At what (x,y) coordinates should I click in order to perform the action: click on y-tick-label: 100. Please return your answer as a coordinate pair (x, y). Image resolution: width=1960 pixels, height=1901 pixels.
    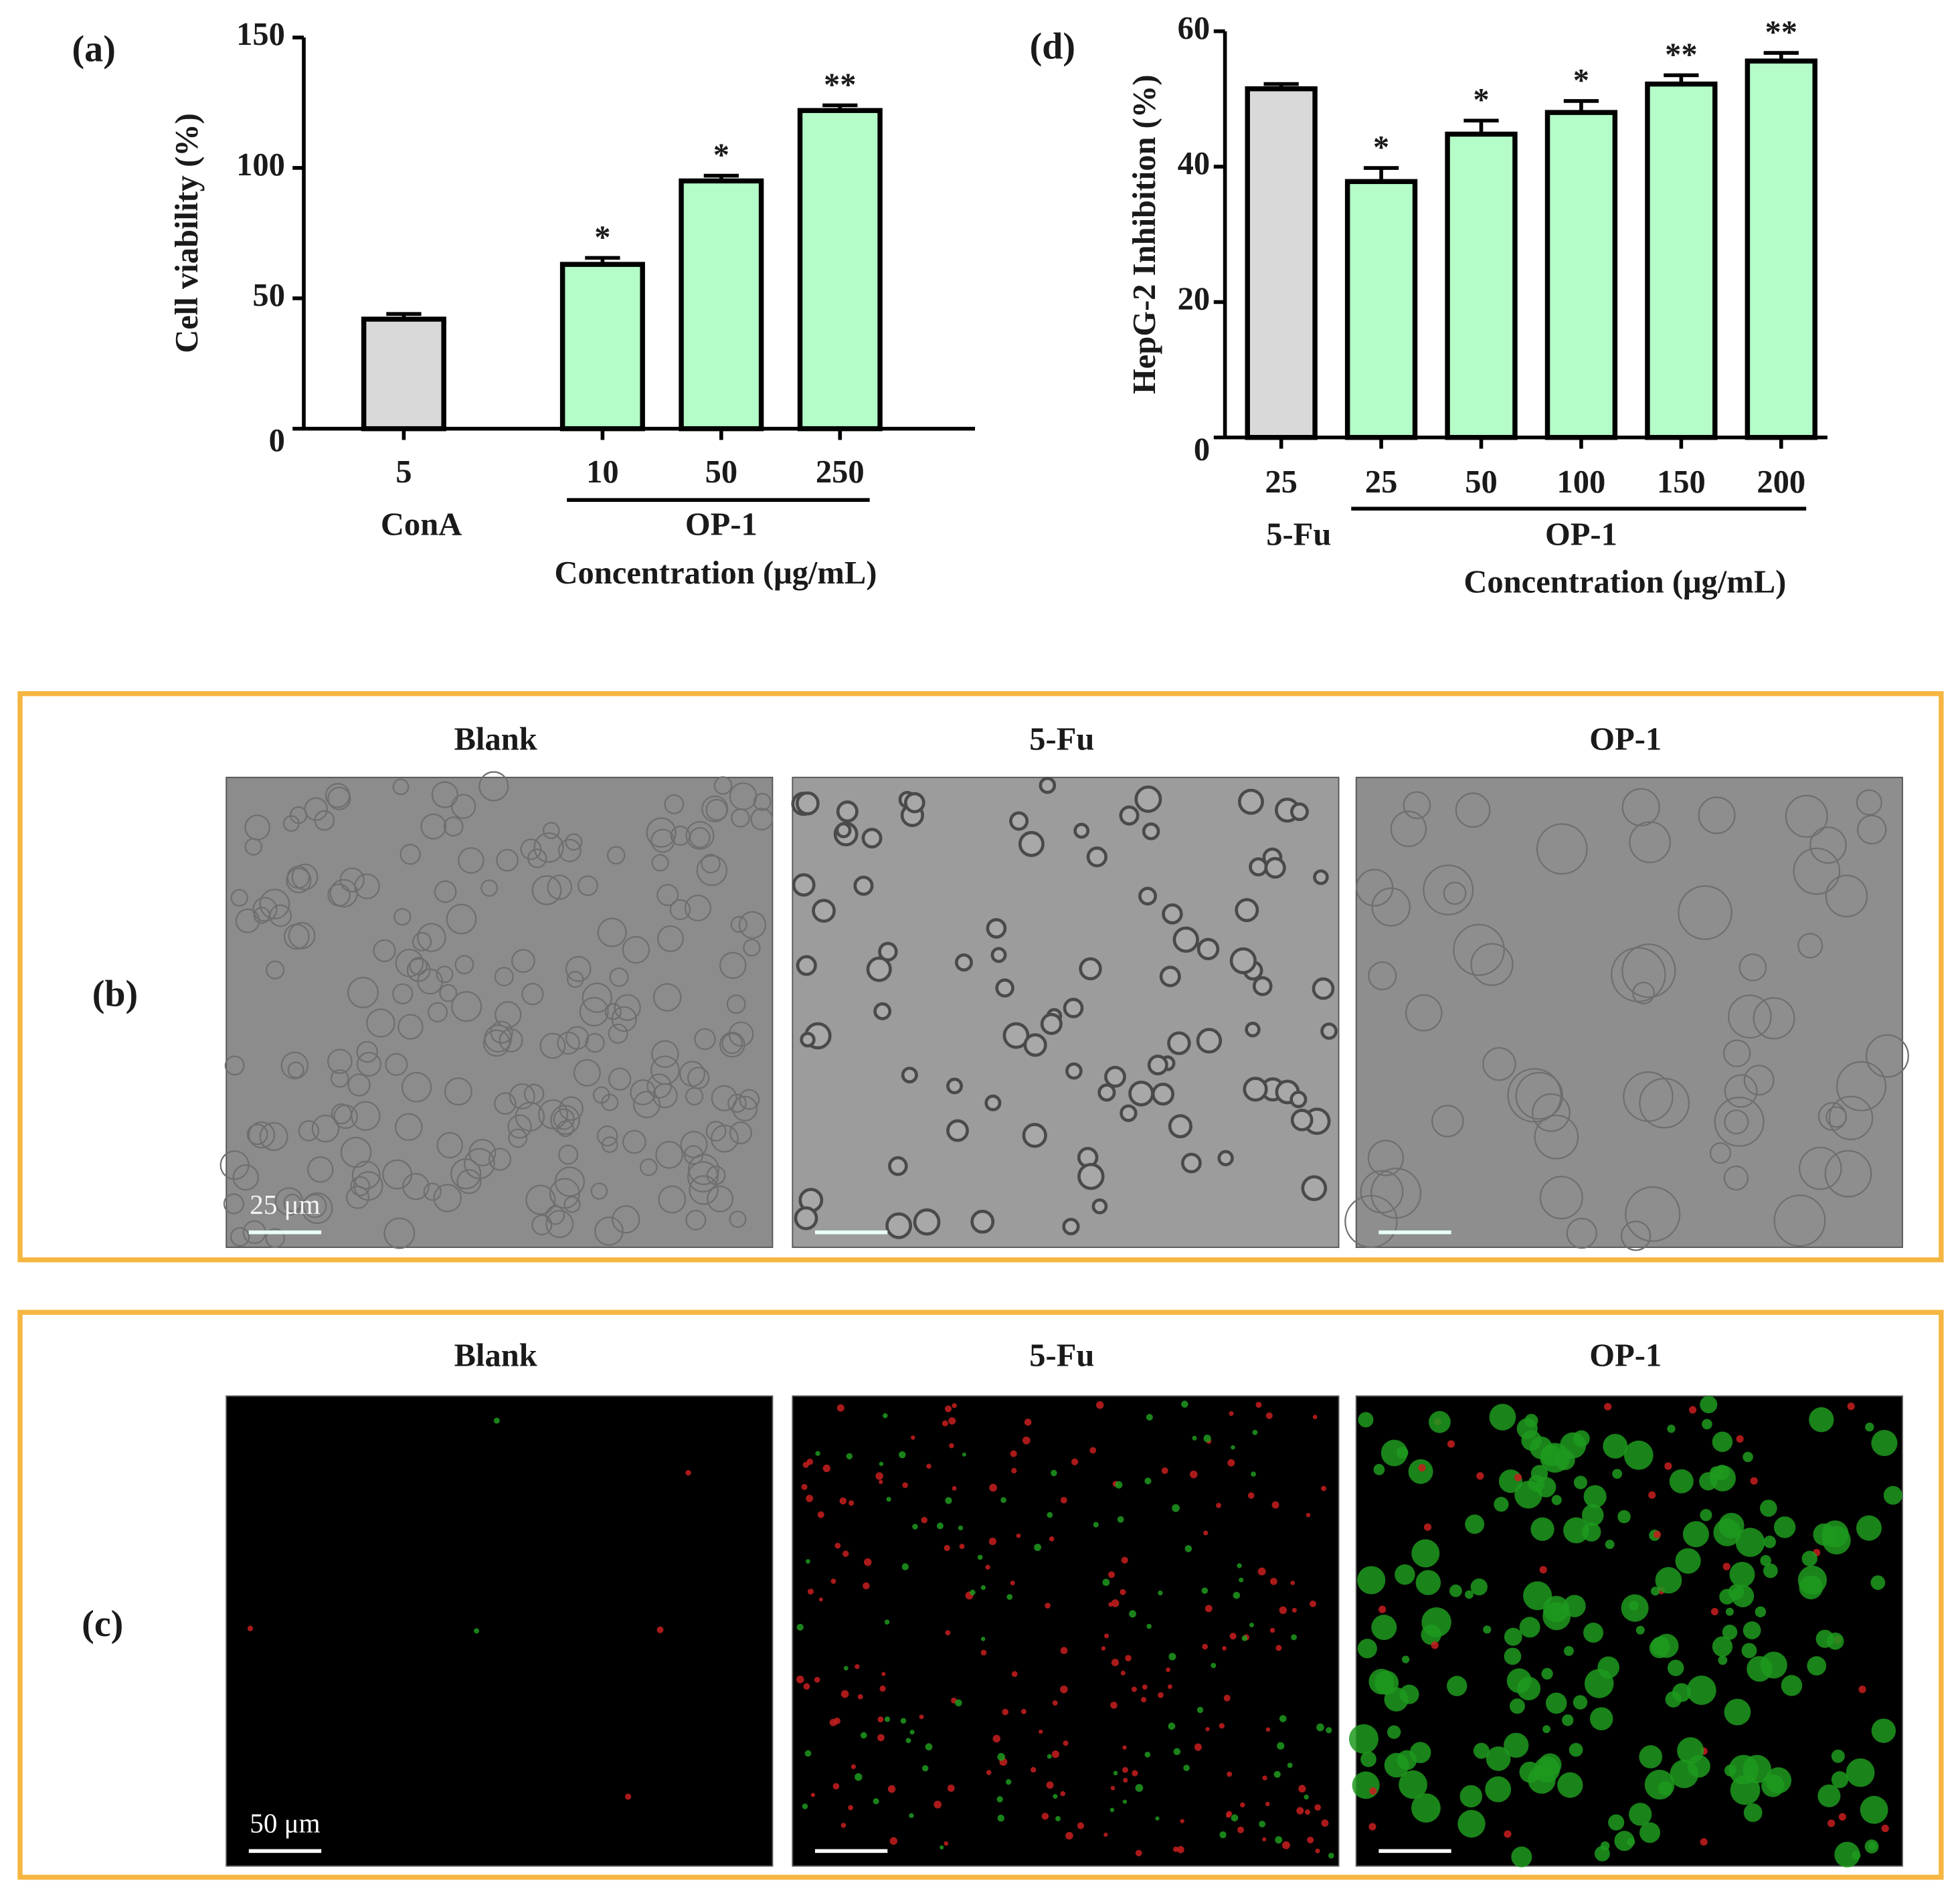
    Looking at the image, I should click on (260, 165).